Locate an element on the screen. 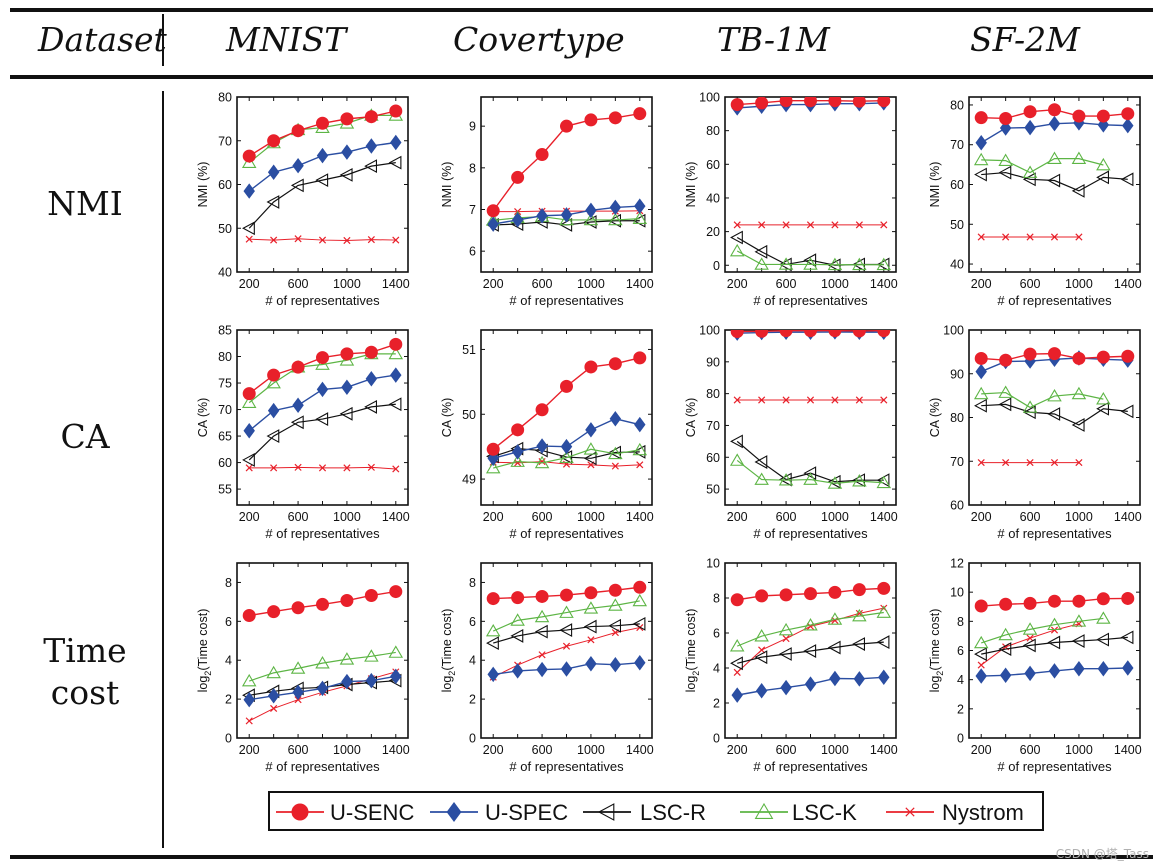  plot-frame is located at coordinates (566, 417).